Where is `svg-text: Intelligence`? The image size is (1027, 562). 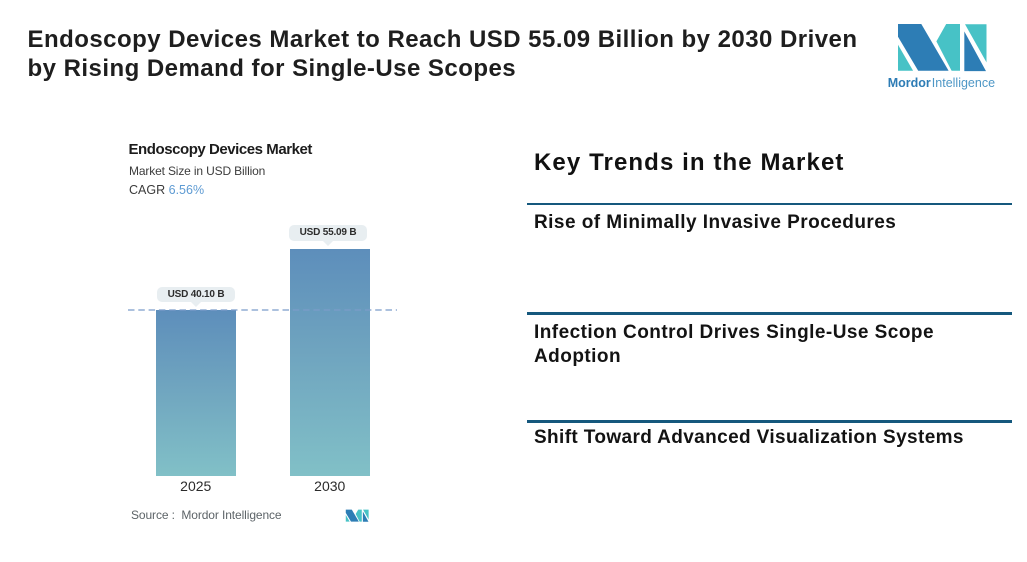
svg-text: Intelligence is located at coordinates (963, 83).